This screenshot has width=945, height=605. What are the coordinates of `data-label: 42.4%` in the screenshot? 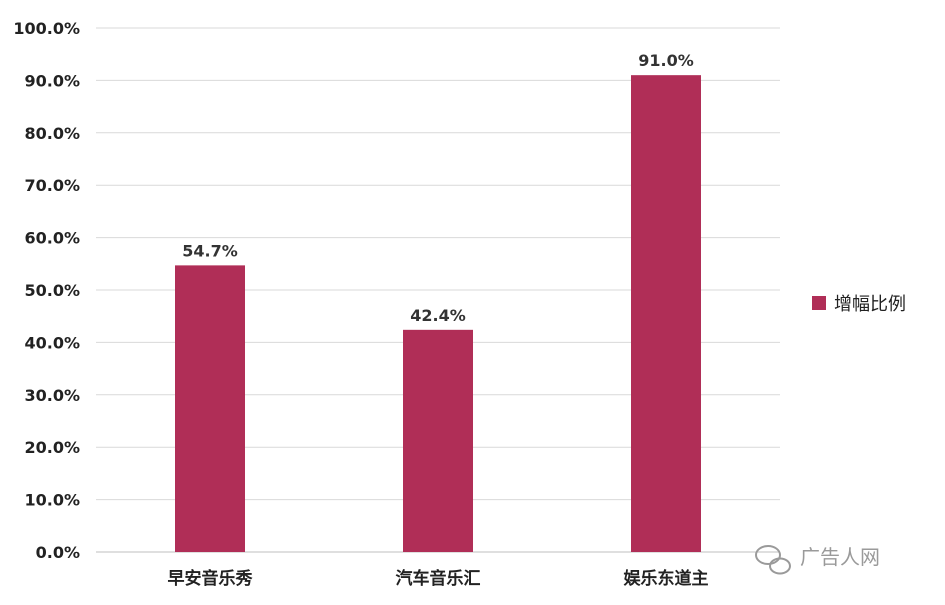 It's located at (438, 315).